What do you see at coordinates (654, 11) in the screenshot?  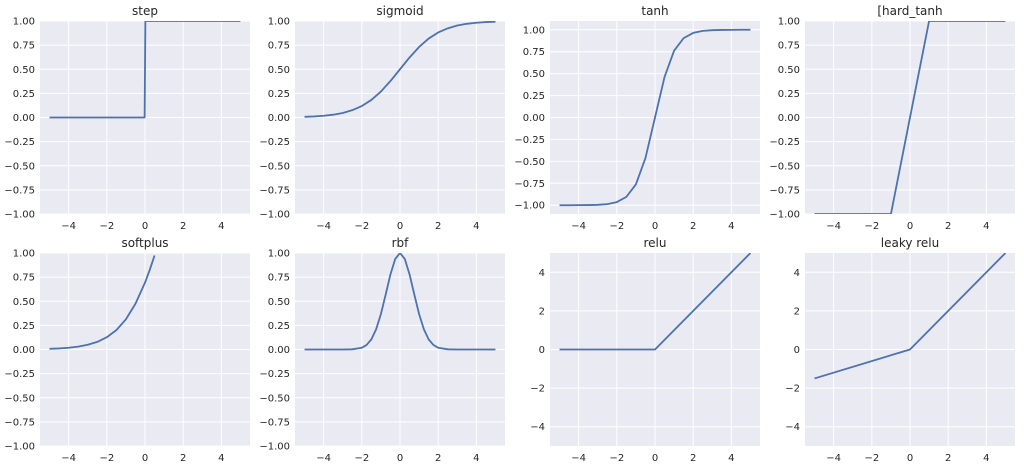 I see `panel-title: tanh` at bounding box center [654, 11].